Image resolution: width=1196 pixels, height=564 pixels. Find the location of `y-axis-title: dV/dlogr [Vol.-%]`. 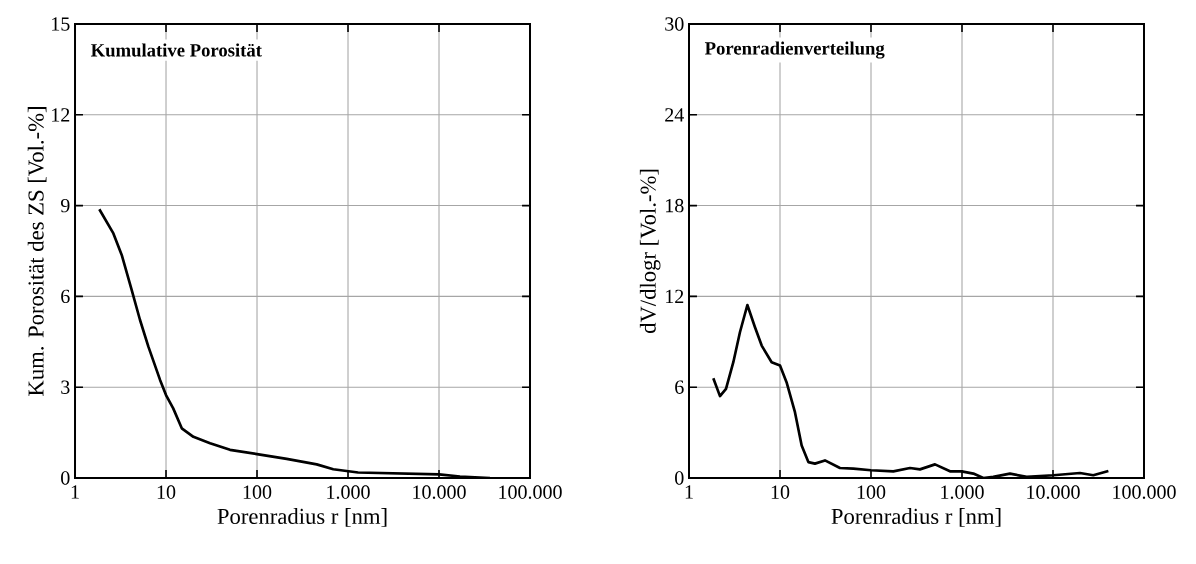

y-axis-title: dV/dlogr [Vol.-%] is located at coordinates (650, 251).